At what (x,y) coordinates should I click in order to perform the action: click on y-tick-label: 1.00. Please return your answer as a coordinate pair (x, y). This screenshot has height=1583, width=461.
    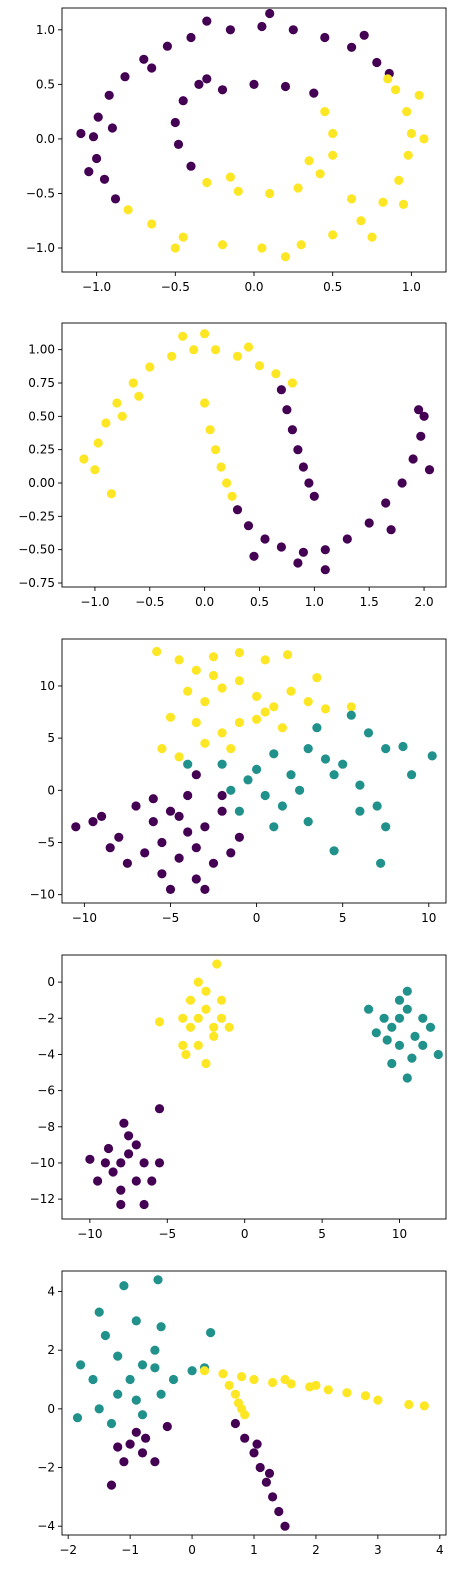
    Looking at the image, I should click on (41, 350).